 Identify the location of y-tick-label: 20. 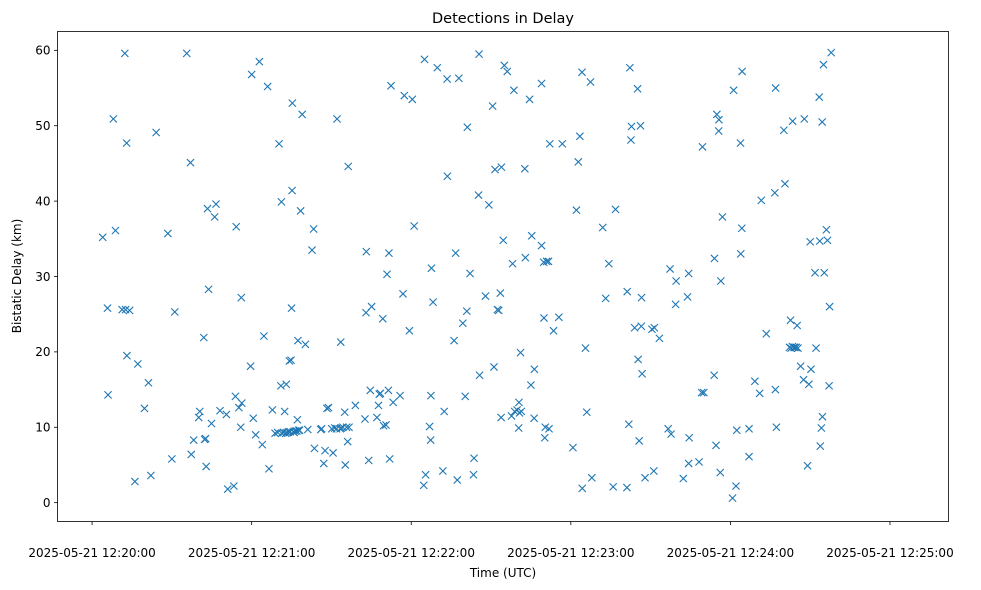
(42, 352).